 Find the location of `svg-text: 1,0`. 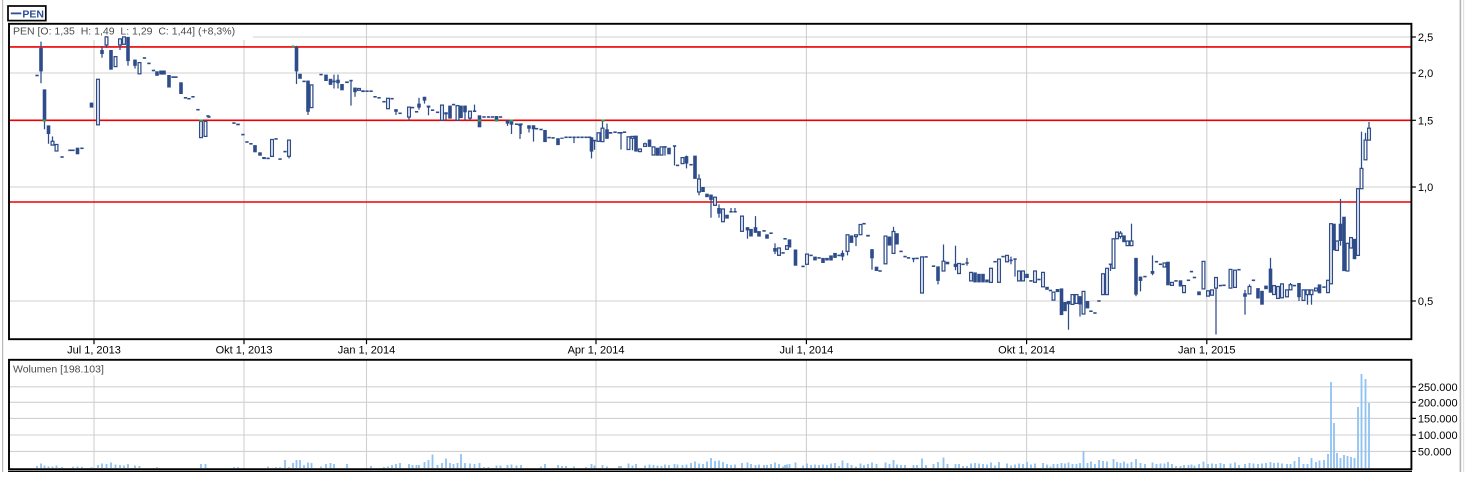

svg-text: 1,0 is located at coordinates (1425, 188).